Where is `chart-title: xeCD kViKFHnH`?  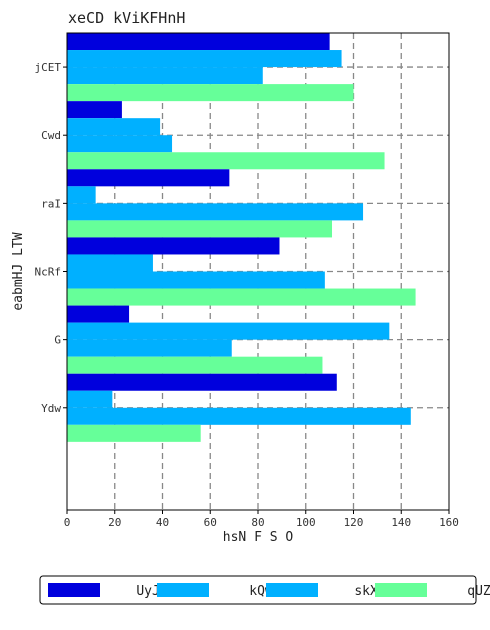 chart-title: xeCD kViKFHnH is located at coordinates (126, 18).